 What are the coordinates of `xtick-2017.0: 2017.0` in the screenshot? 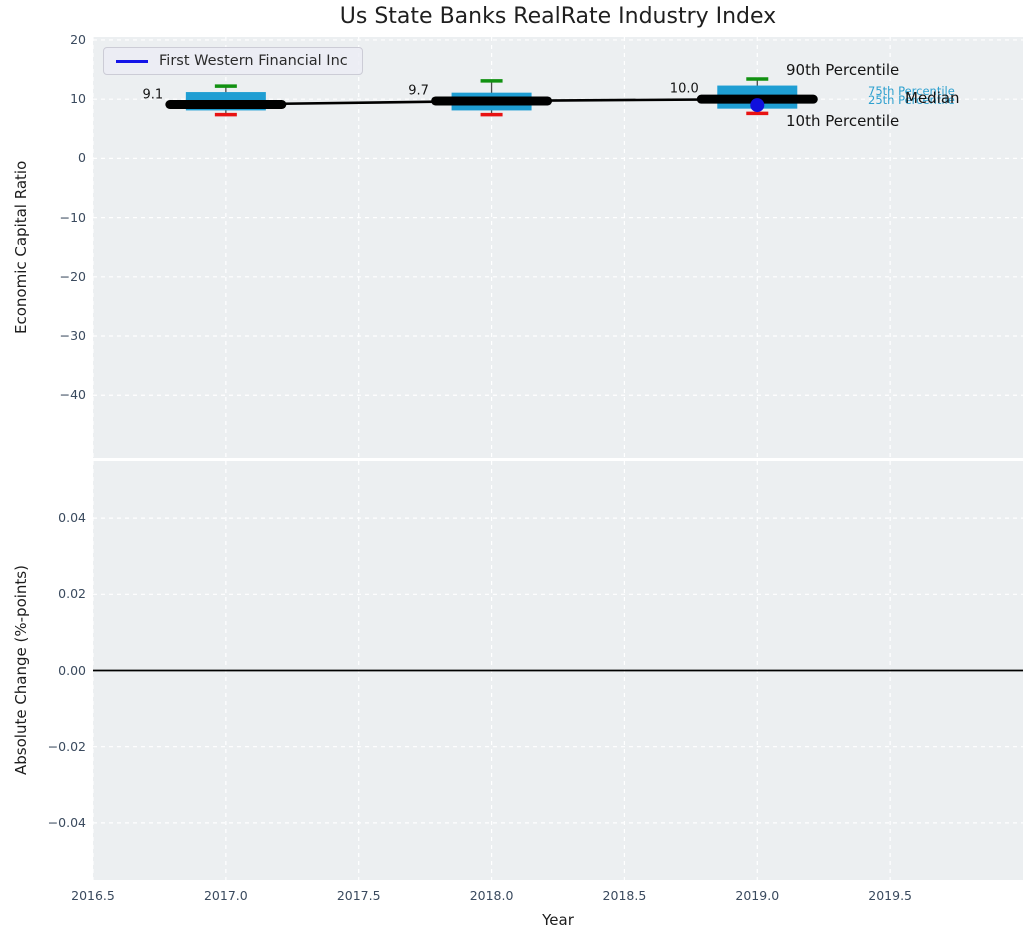 It's located at (225, 895).